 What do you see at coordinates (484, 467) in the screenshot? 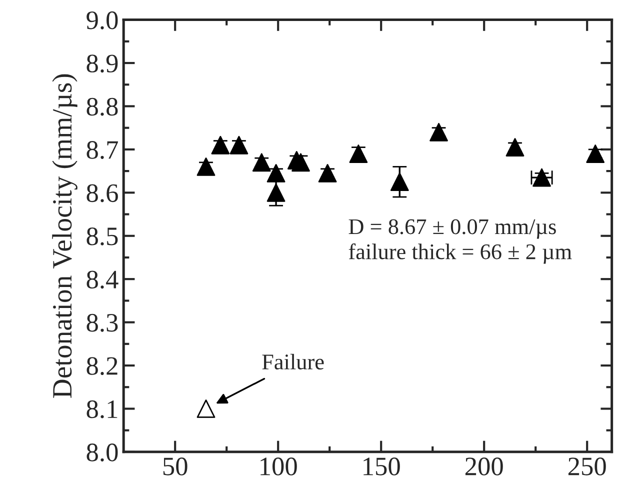
I see `x-tick-label: 200` at bounding box center [484, 467].